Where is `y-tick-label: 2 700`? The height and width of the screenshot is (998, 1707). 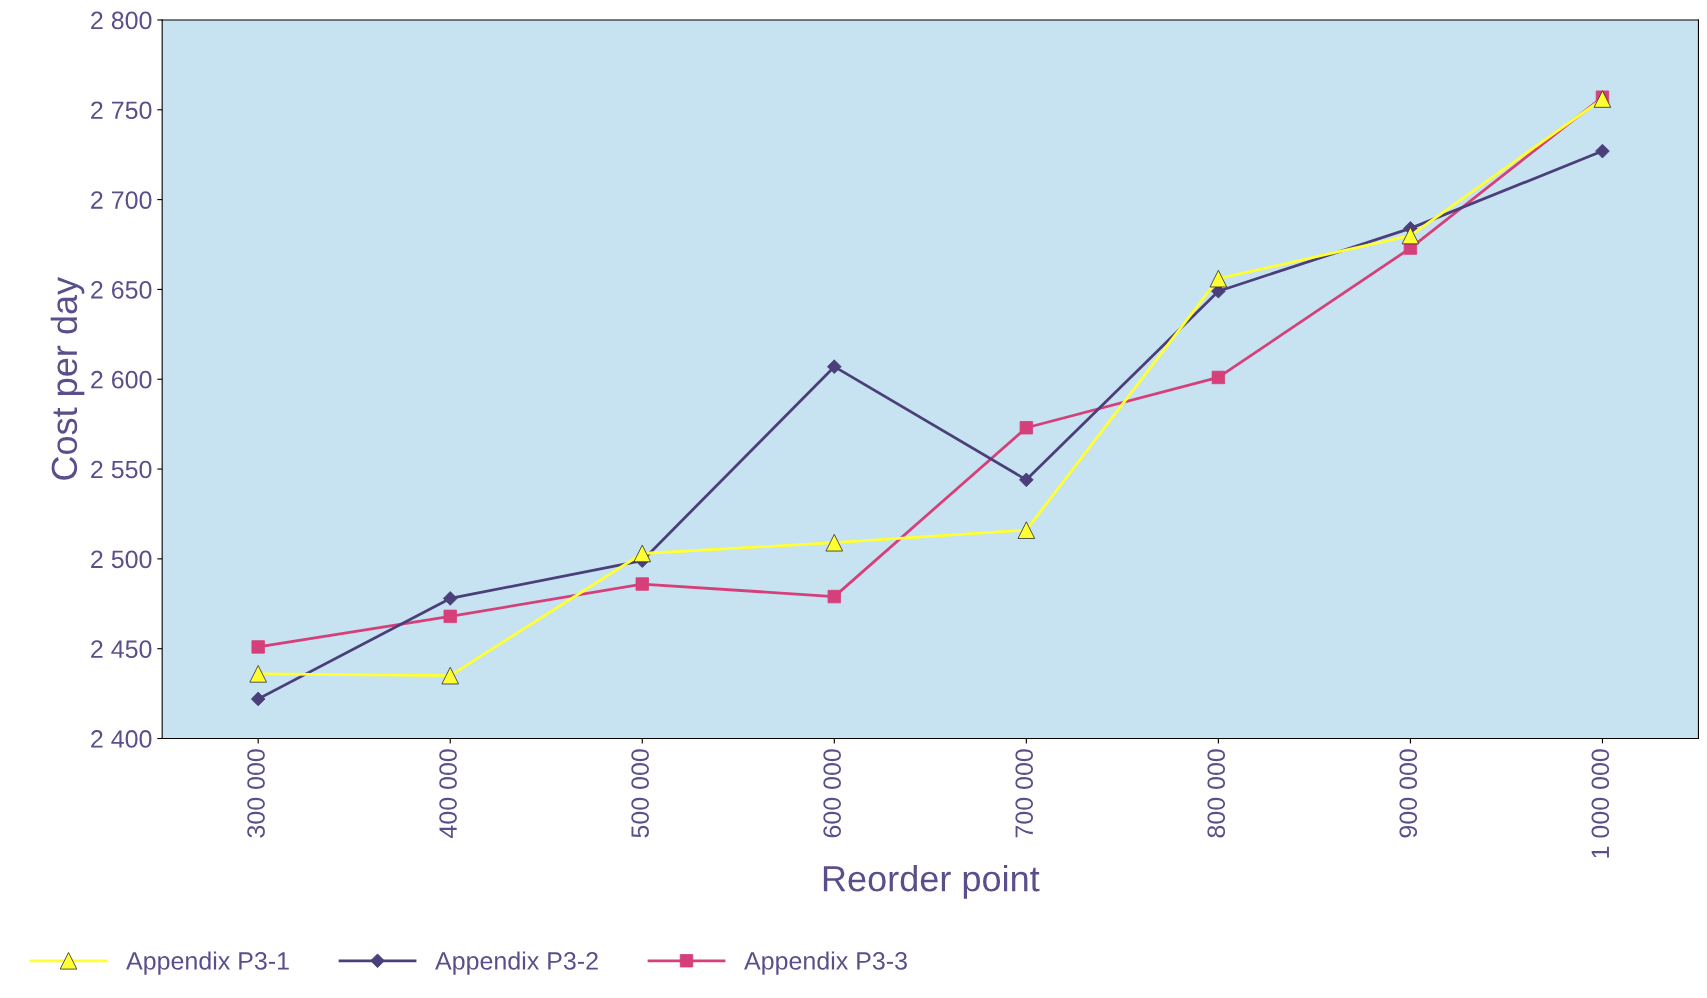
y-tick-label: 2 700 is located at coordinates (121, 200).